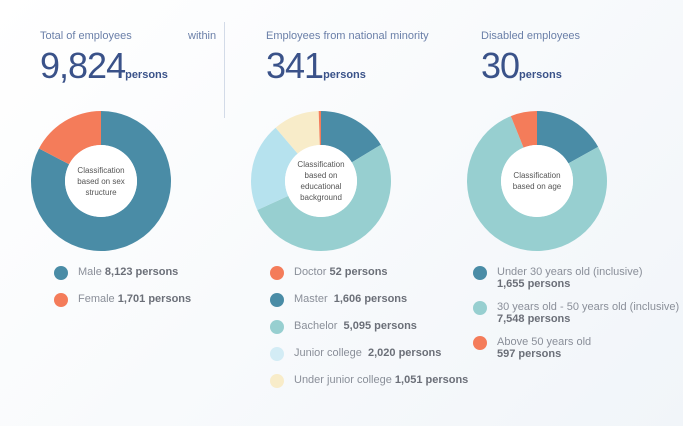 Image resolution: width=683 pixels, height=426 pixels. I want to click on minority-value: 341, so click(295, 65).